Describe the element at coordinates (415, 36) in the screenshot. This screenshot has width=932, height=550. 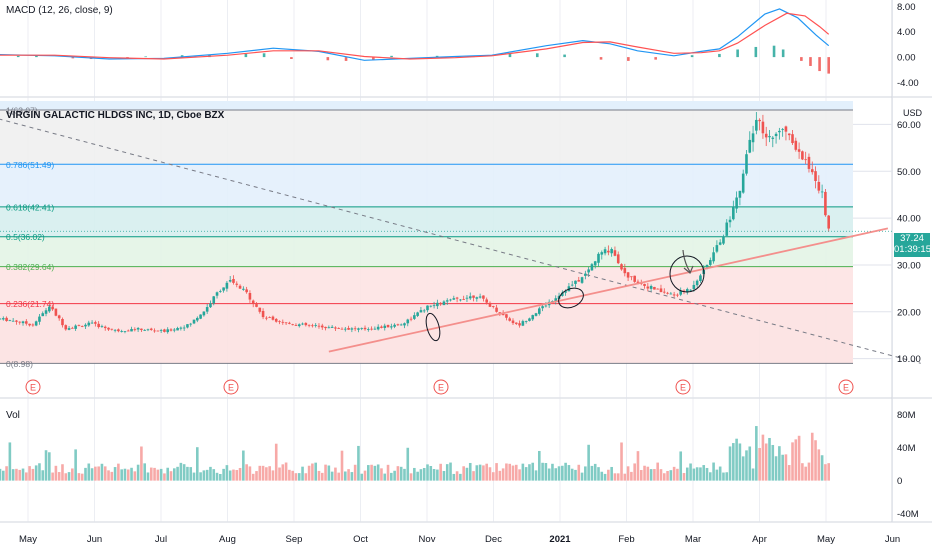
I see `signal-line` at that location.